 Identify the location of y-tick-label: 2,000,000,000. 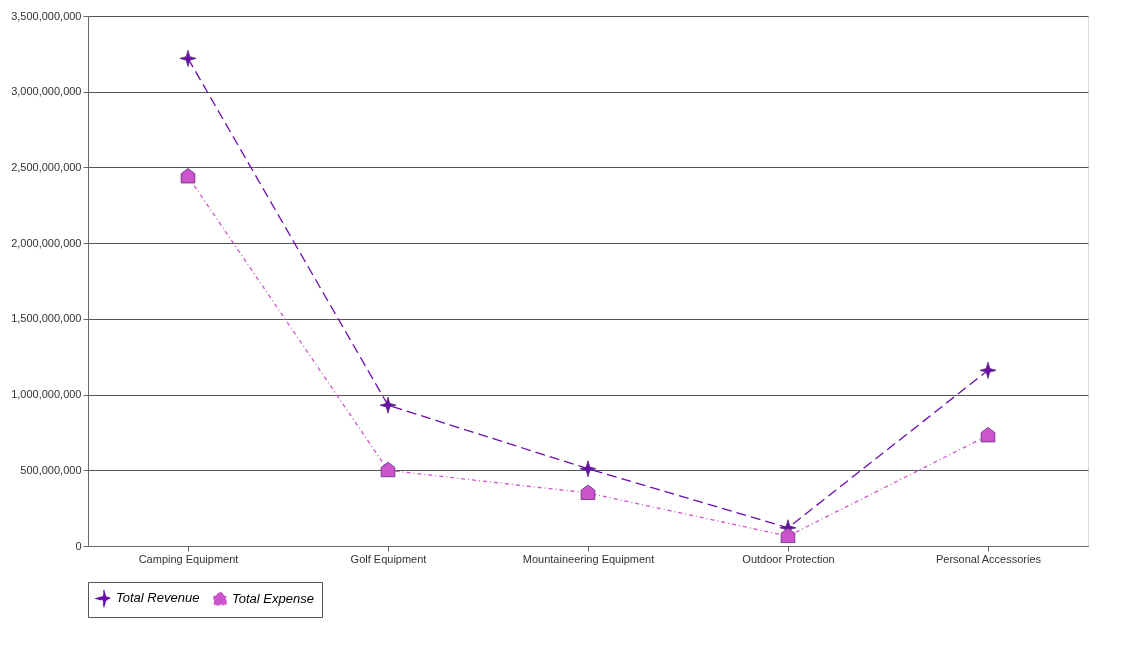
(46, 242).